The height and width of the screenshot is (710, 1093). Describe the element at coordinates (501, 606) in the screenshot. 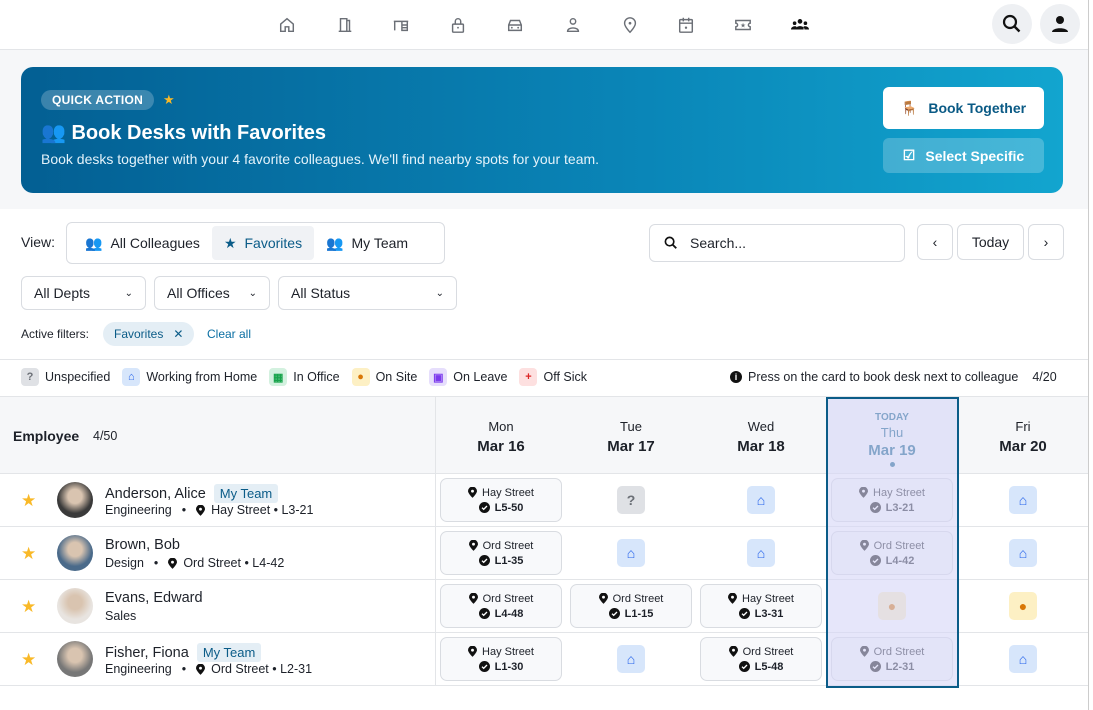

I see `desk-booking-card: Ord Street L4-48` at that location.